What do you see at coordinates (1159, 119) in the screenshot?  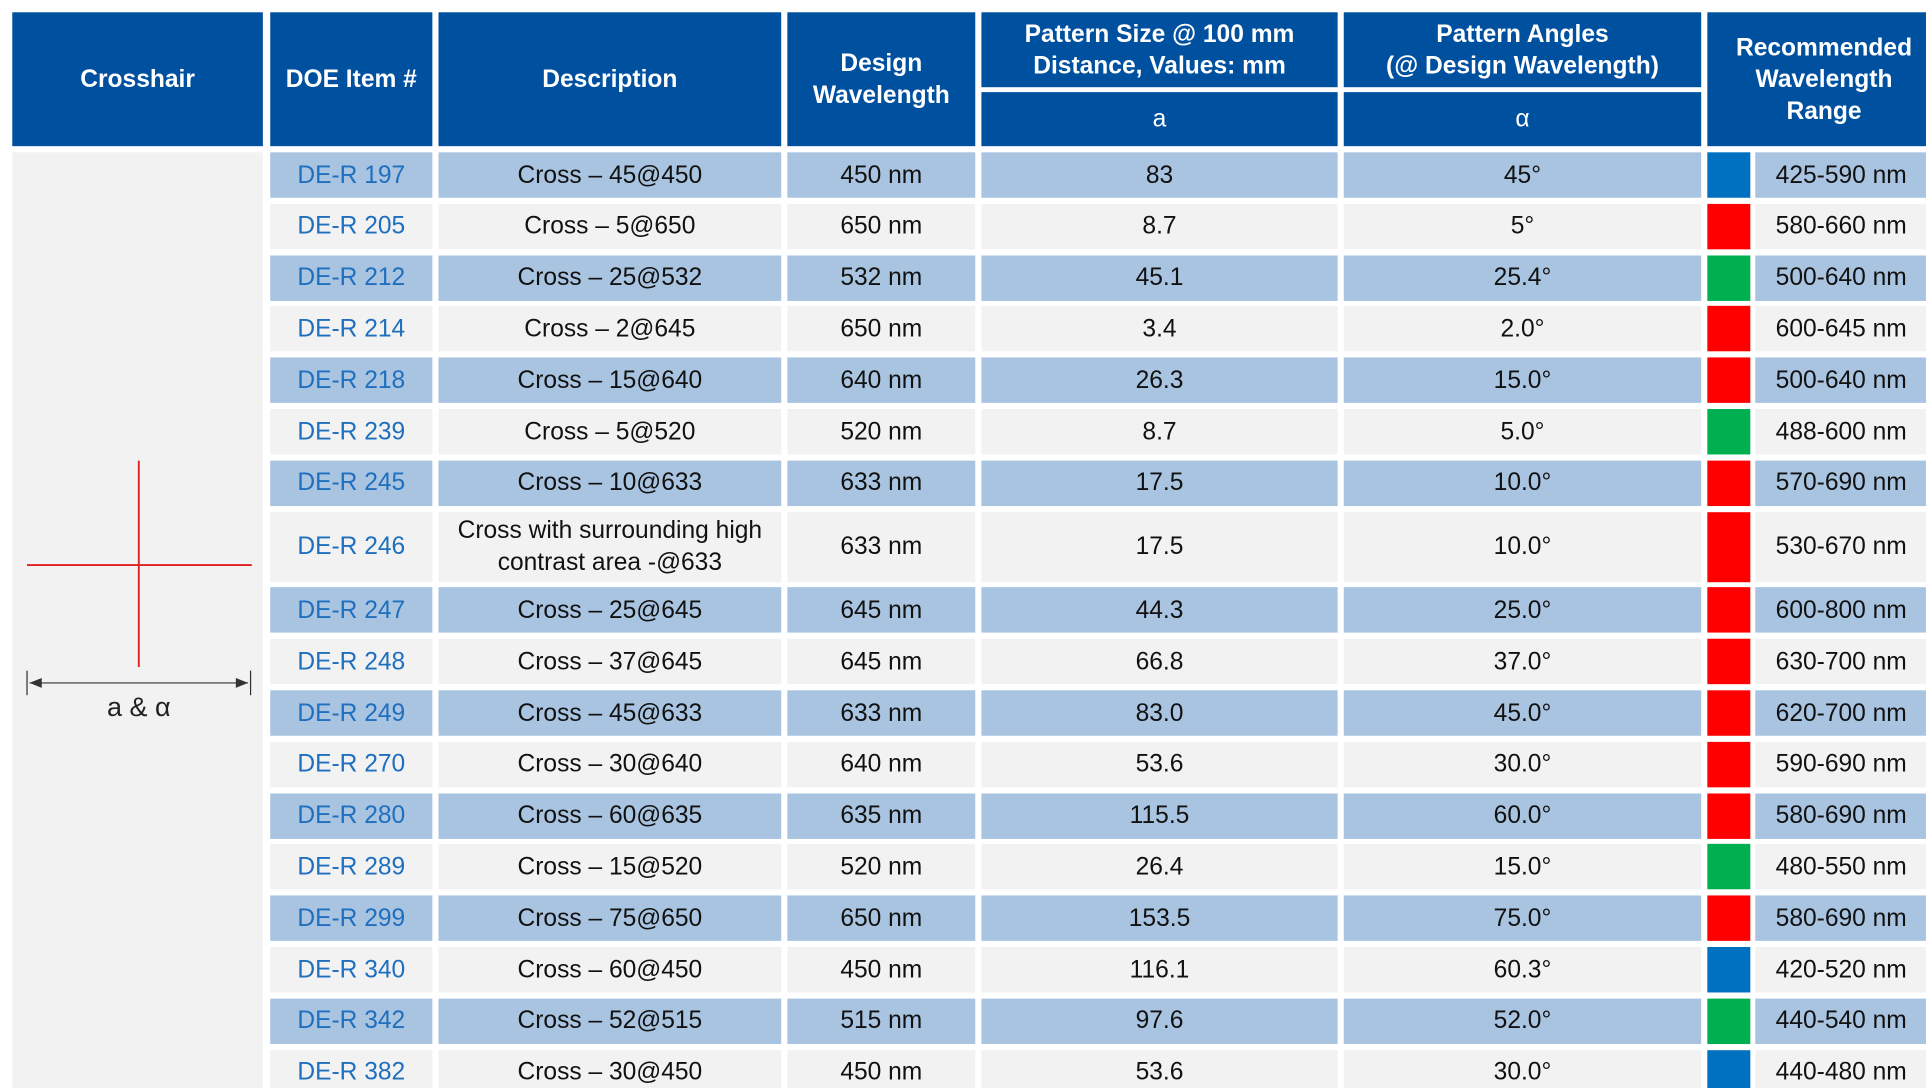 I see `header-cell: a` at bounding box center [1159, 119].